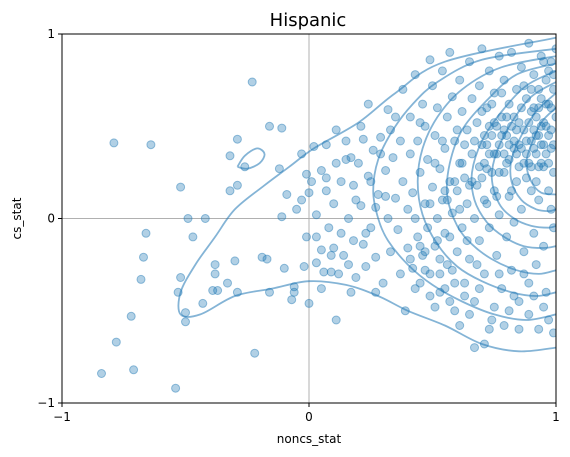 The image size is (570, 457). Describe the element at coordinates (62, 417) in the screenshot. I see `x-tick-label: −1` at that location.